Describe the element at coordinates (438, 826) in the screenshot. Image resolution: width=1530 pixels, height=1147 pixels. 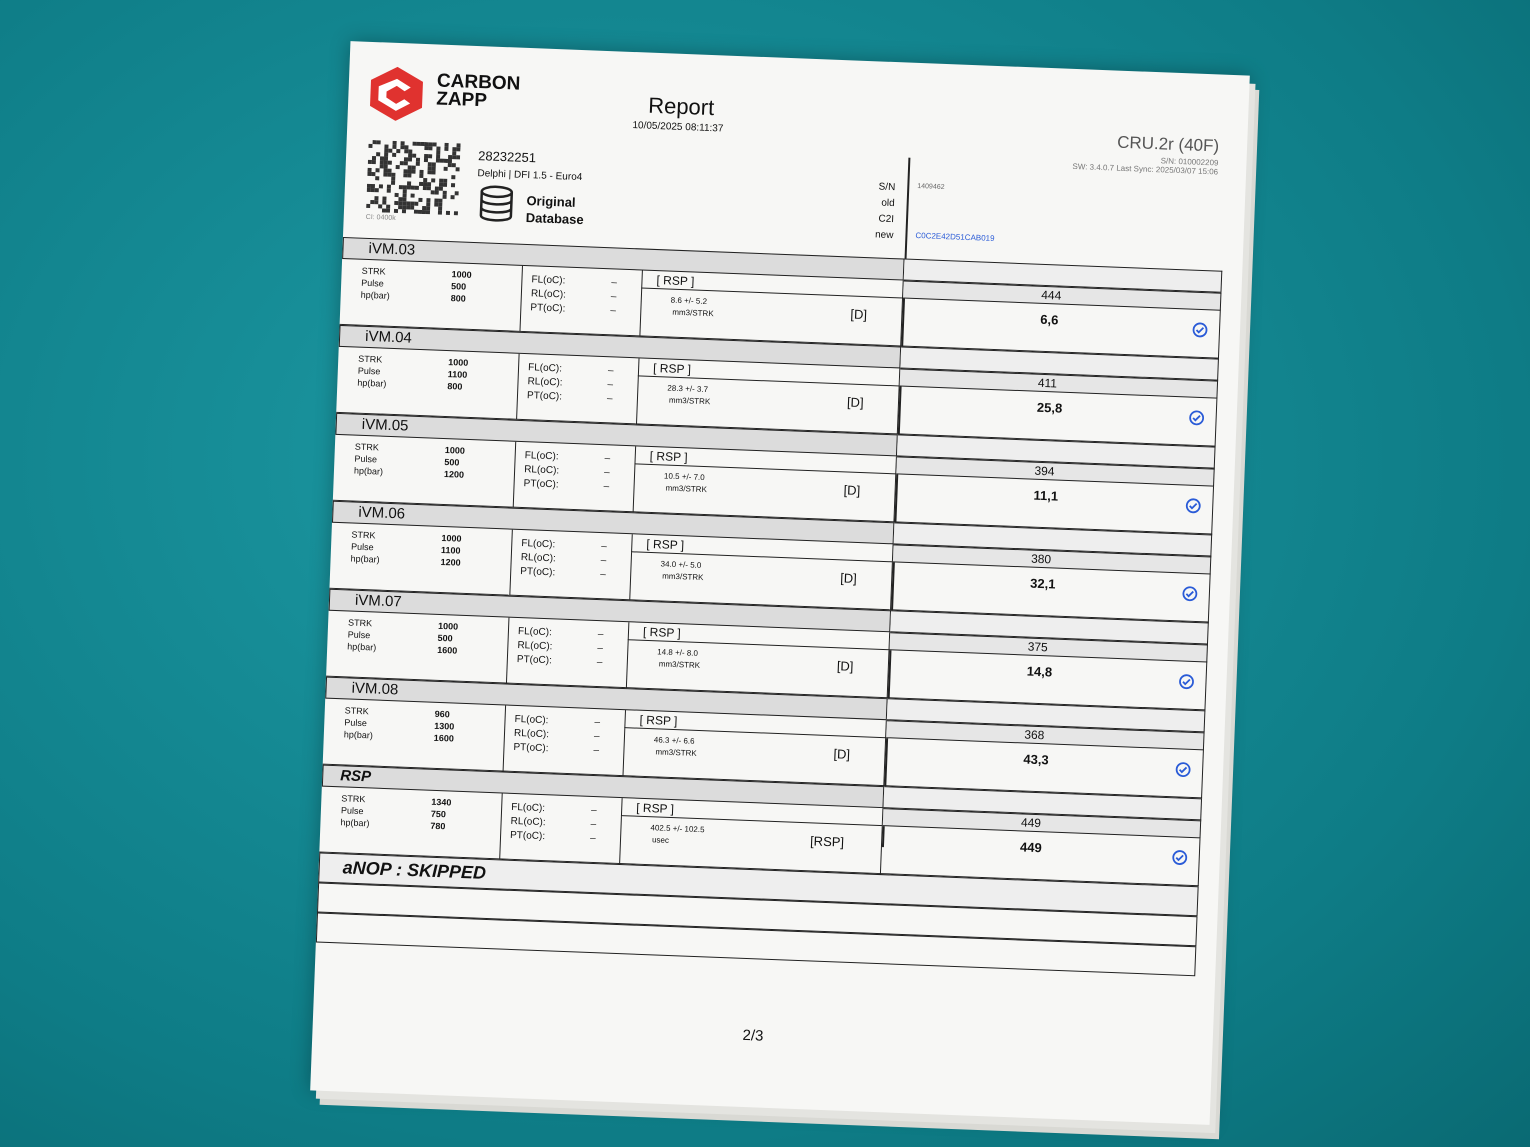
I see `param-value: 780` at that location.